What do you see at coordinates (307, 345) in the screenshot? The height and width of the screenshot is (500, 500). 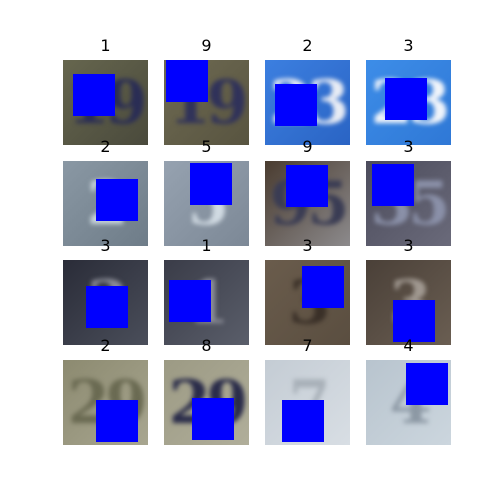 I see `tile-label: 7` at bounding box center [307, 345].